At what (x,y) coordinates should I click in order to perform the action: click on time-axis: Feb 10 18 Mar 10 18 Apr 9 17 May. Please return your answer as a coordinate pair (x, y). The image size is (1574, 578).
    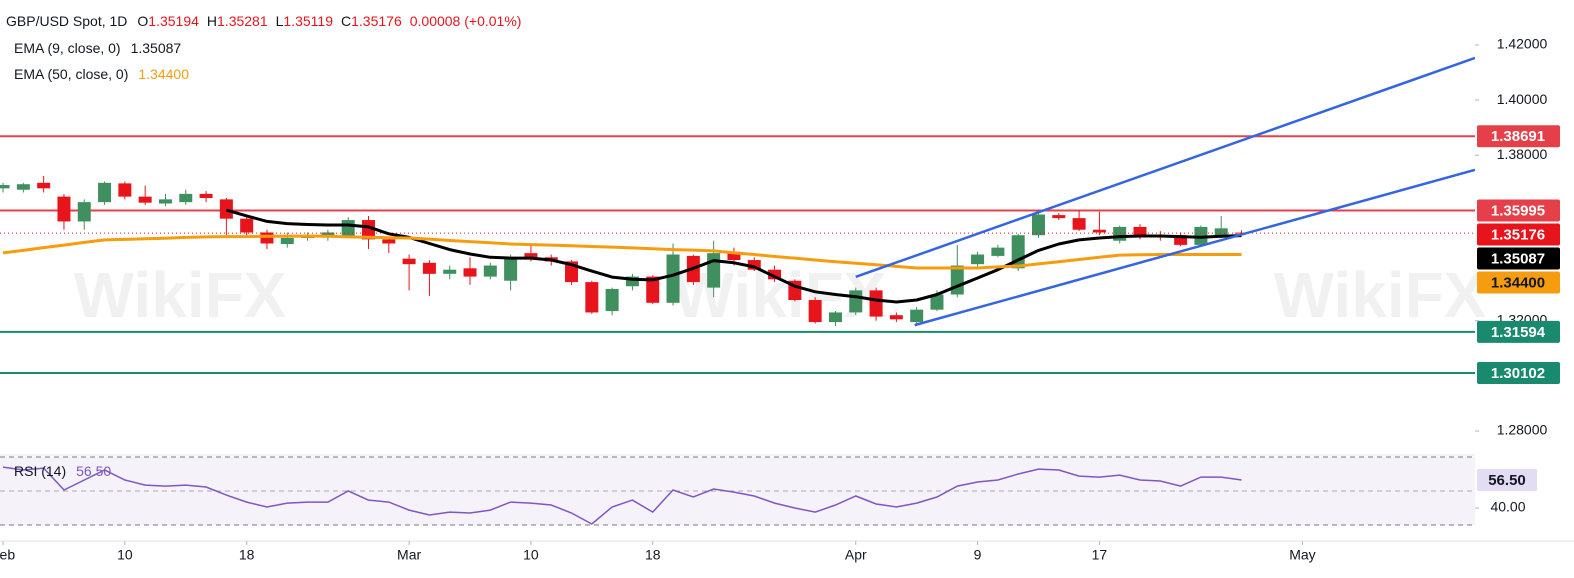
    Looking at the image, I should click on (658, 552).